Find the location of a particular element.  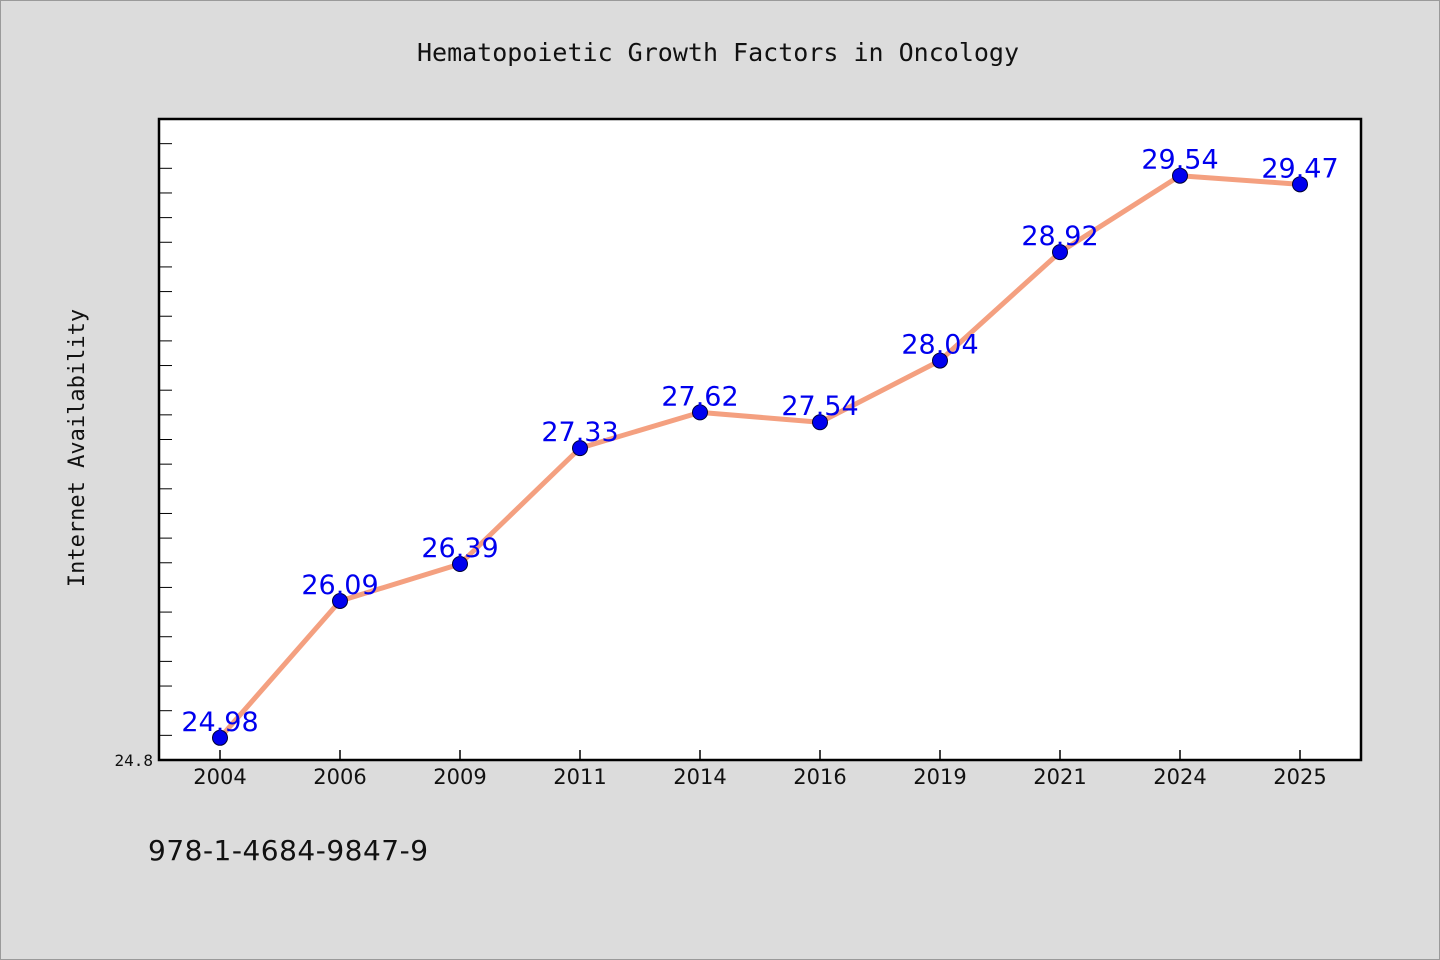

x-tick-label: 2016 is located at coordinates (819, 777).